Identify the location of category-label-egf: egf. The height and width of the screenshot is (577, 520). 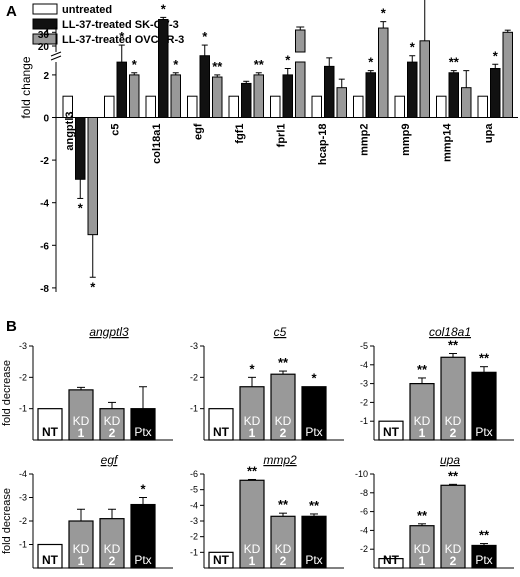
(199, 131).